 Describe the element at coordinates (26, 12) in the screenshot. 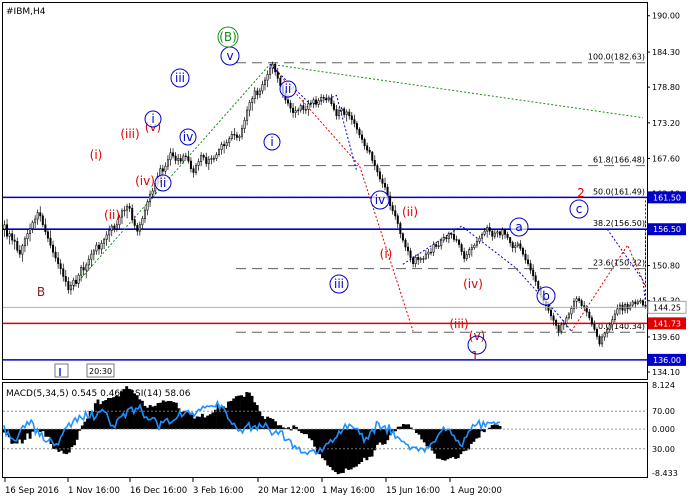

I see `symbol-label: #IBM,H4` at that location.